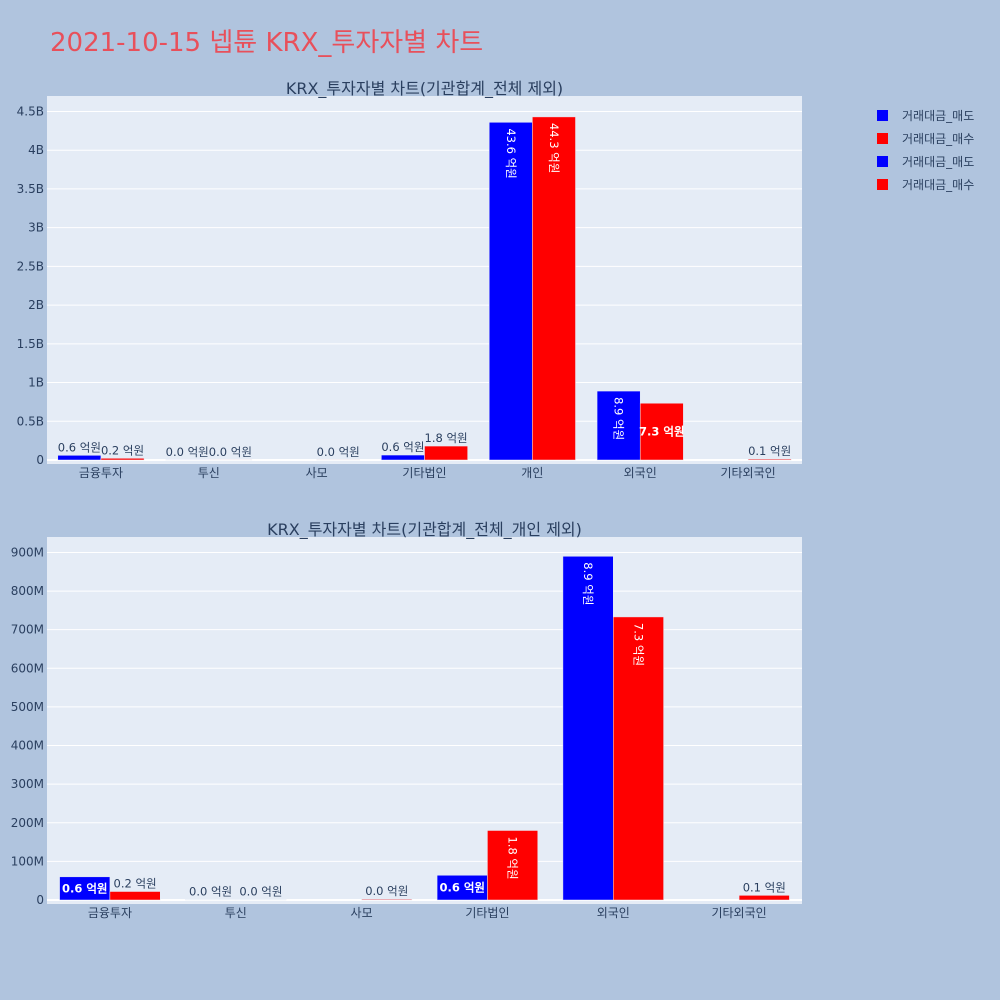  Describe the element at coordinates (27, 746) in the screenshot. I see `y-tick-label: 400M` at that location.